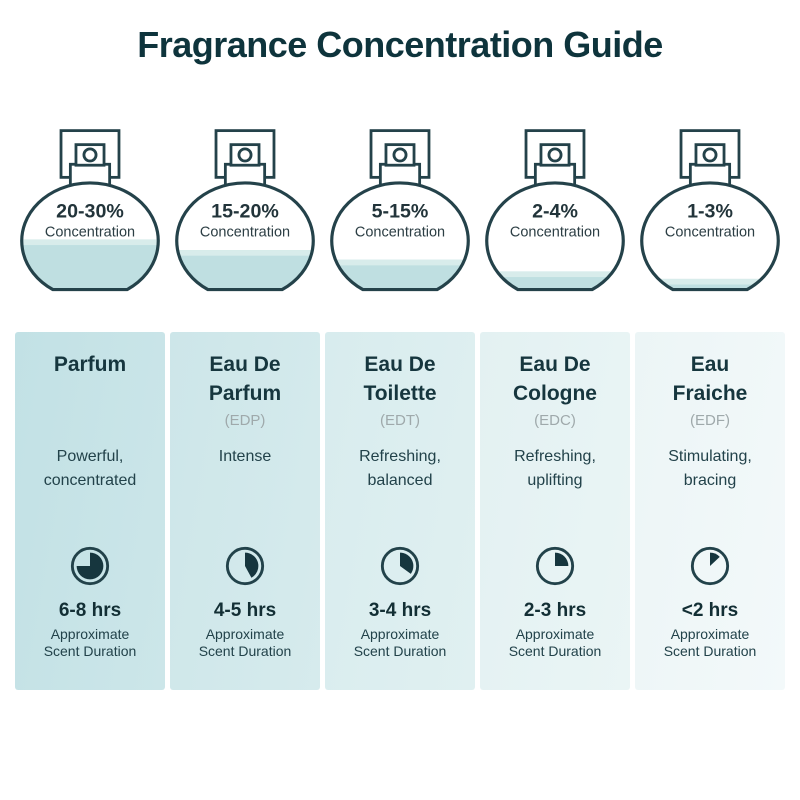 This screenshot has height=800, width=800. I want to click on perfume-bottle-icon: 20-30% Concentration, so click(90, 210).